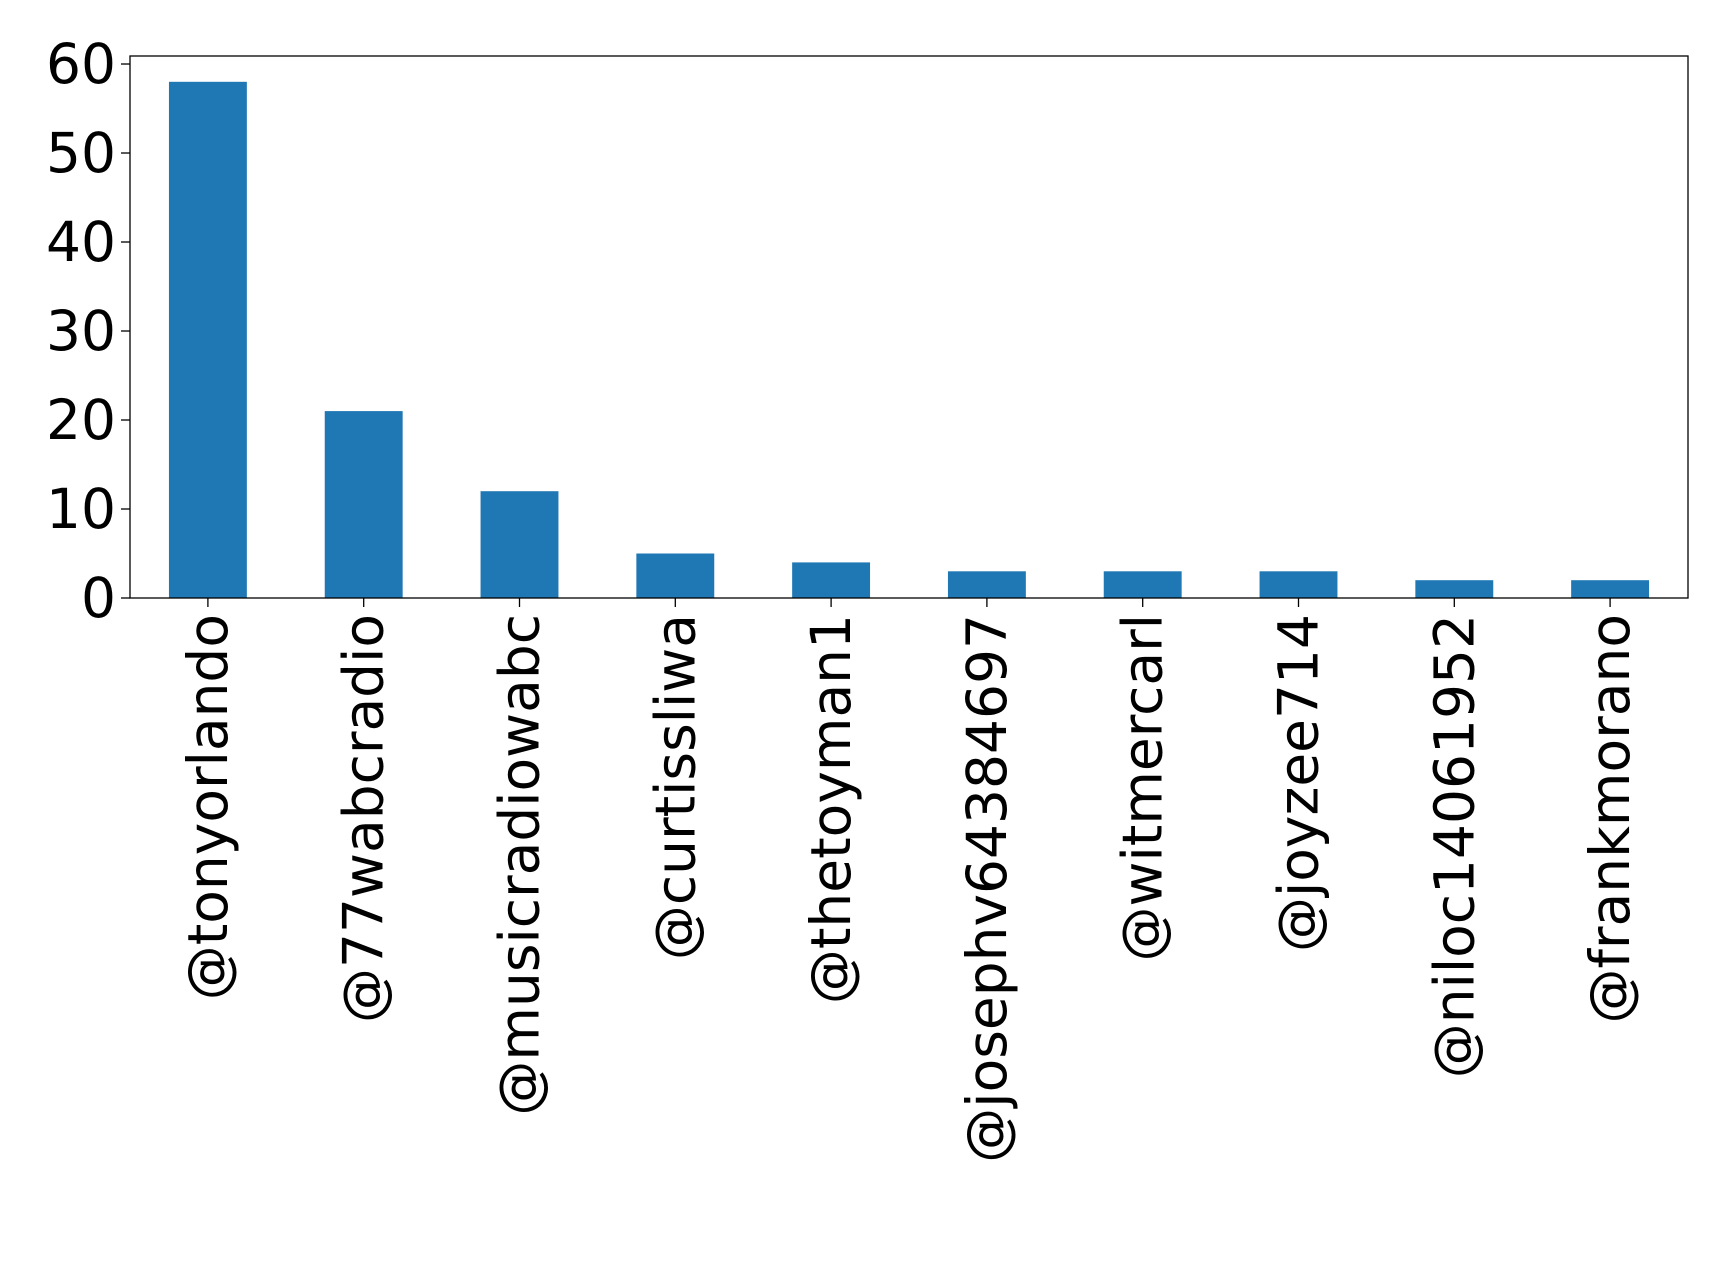 The height and width of the screenshot is (1267, 1719). I want to click on x-tick-label: @niloc14061952, so click(1454, 846).